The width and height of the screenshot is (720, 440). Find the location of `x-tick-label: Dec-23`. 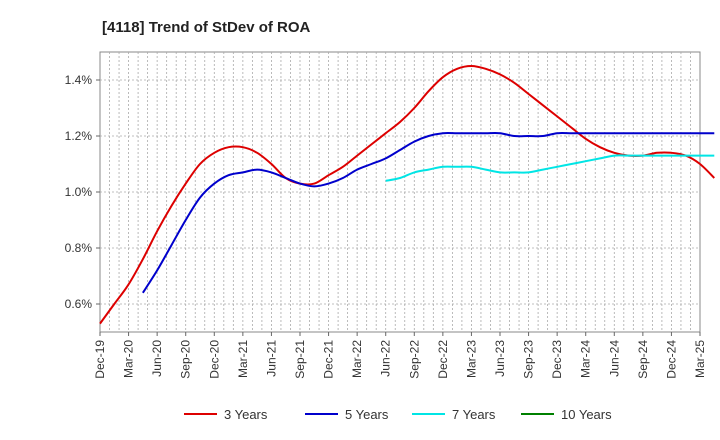

x-tick-label: Dec-23 is located at coordinates (557, 359).